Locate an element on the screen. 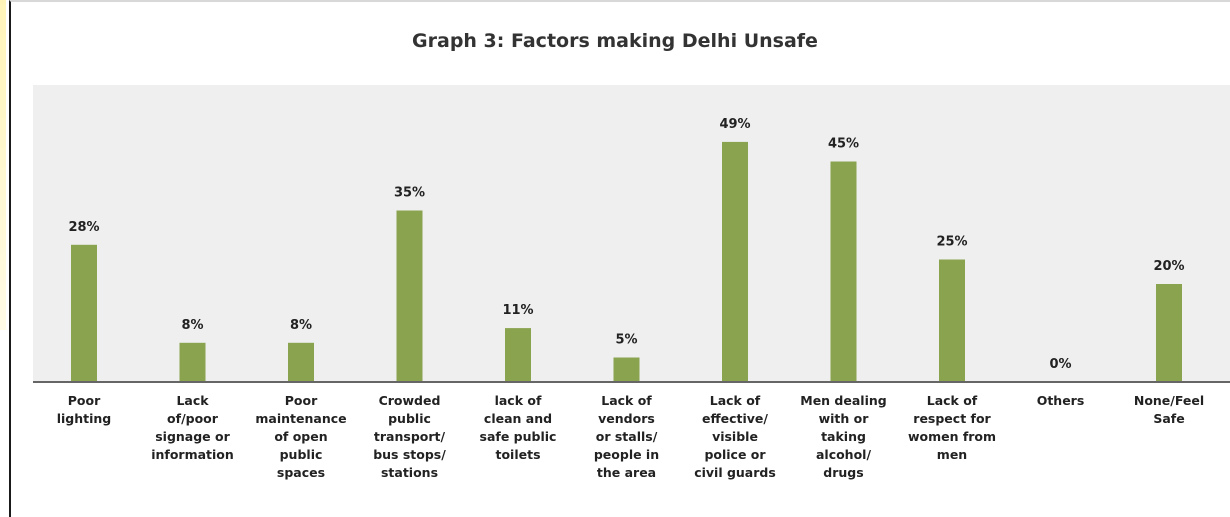 This screenshot has height=517, width=1230. chart-title: Graph 3: Factors making Delhi Unsafe is located at coordinates (615, 41).